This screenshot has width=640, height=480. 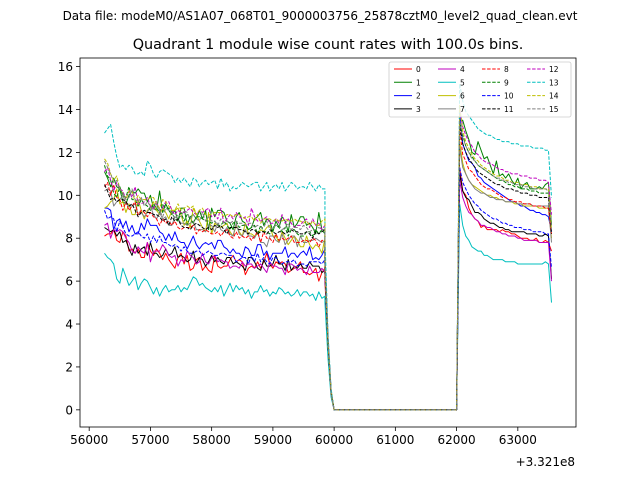 I want to click on y-axis: 0 2 4 6 8 10 12 14 16, so click(x=69, y=238).